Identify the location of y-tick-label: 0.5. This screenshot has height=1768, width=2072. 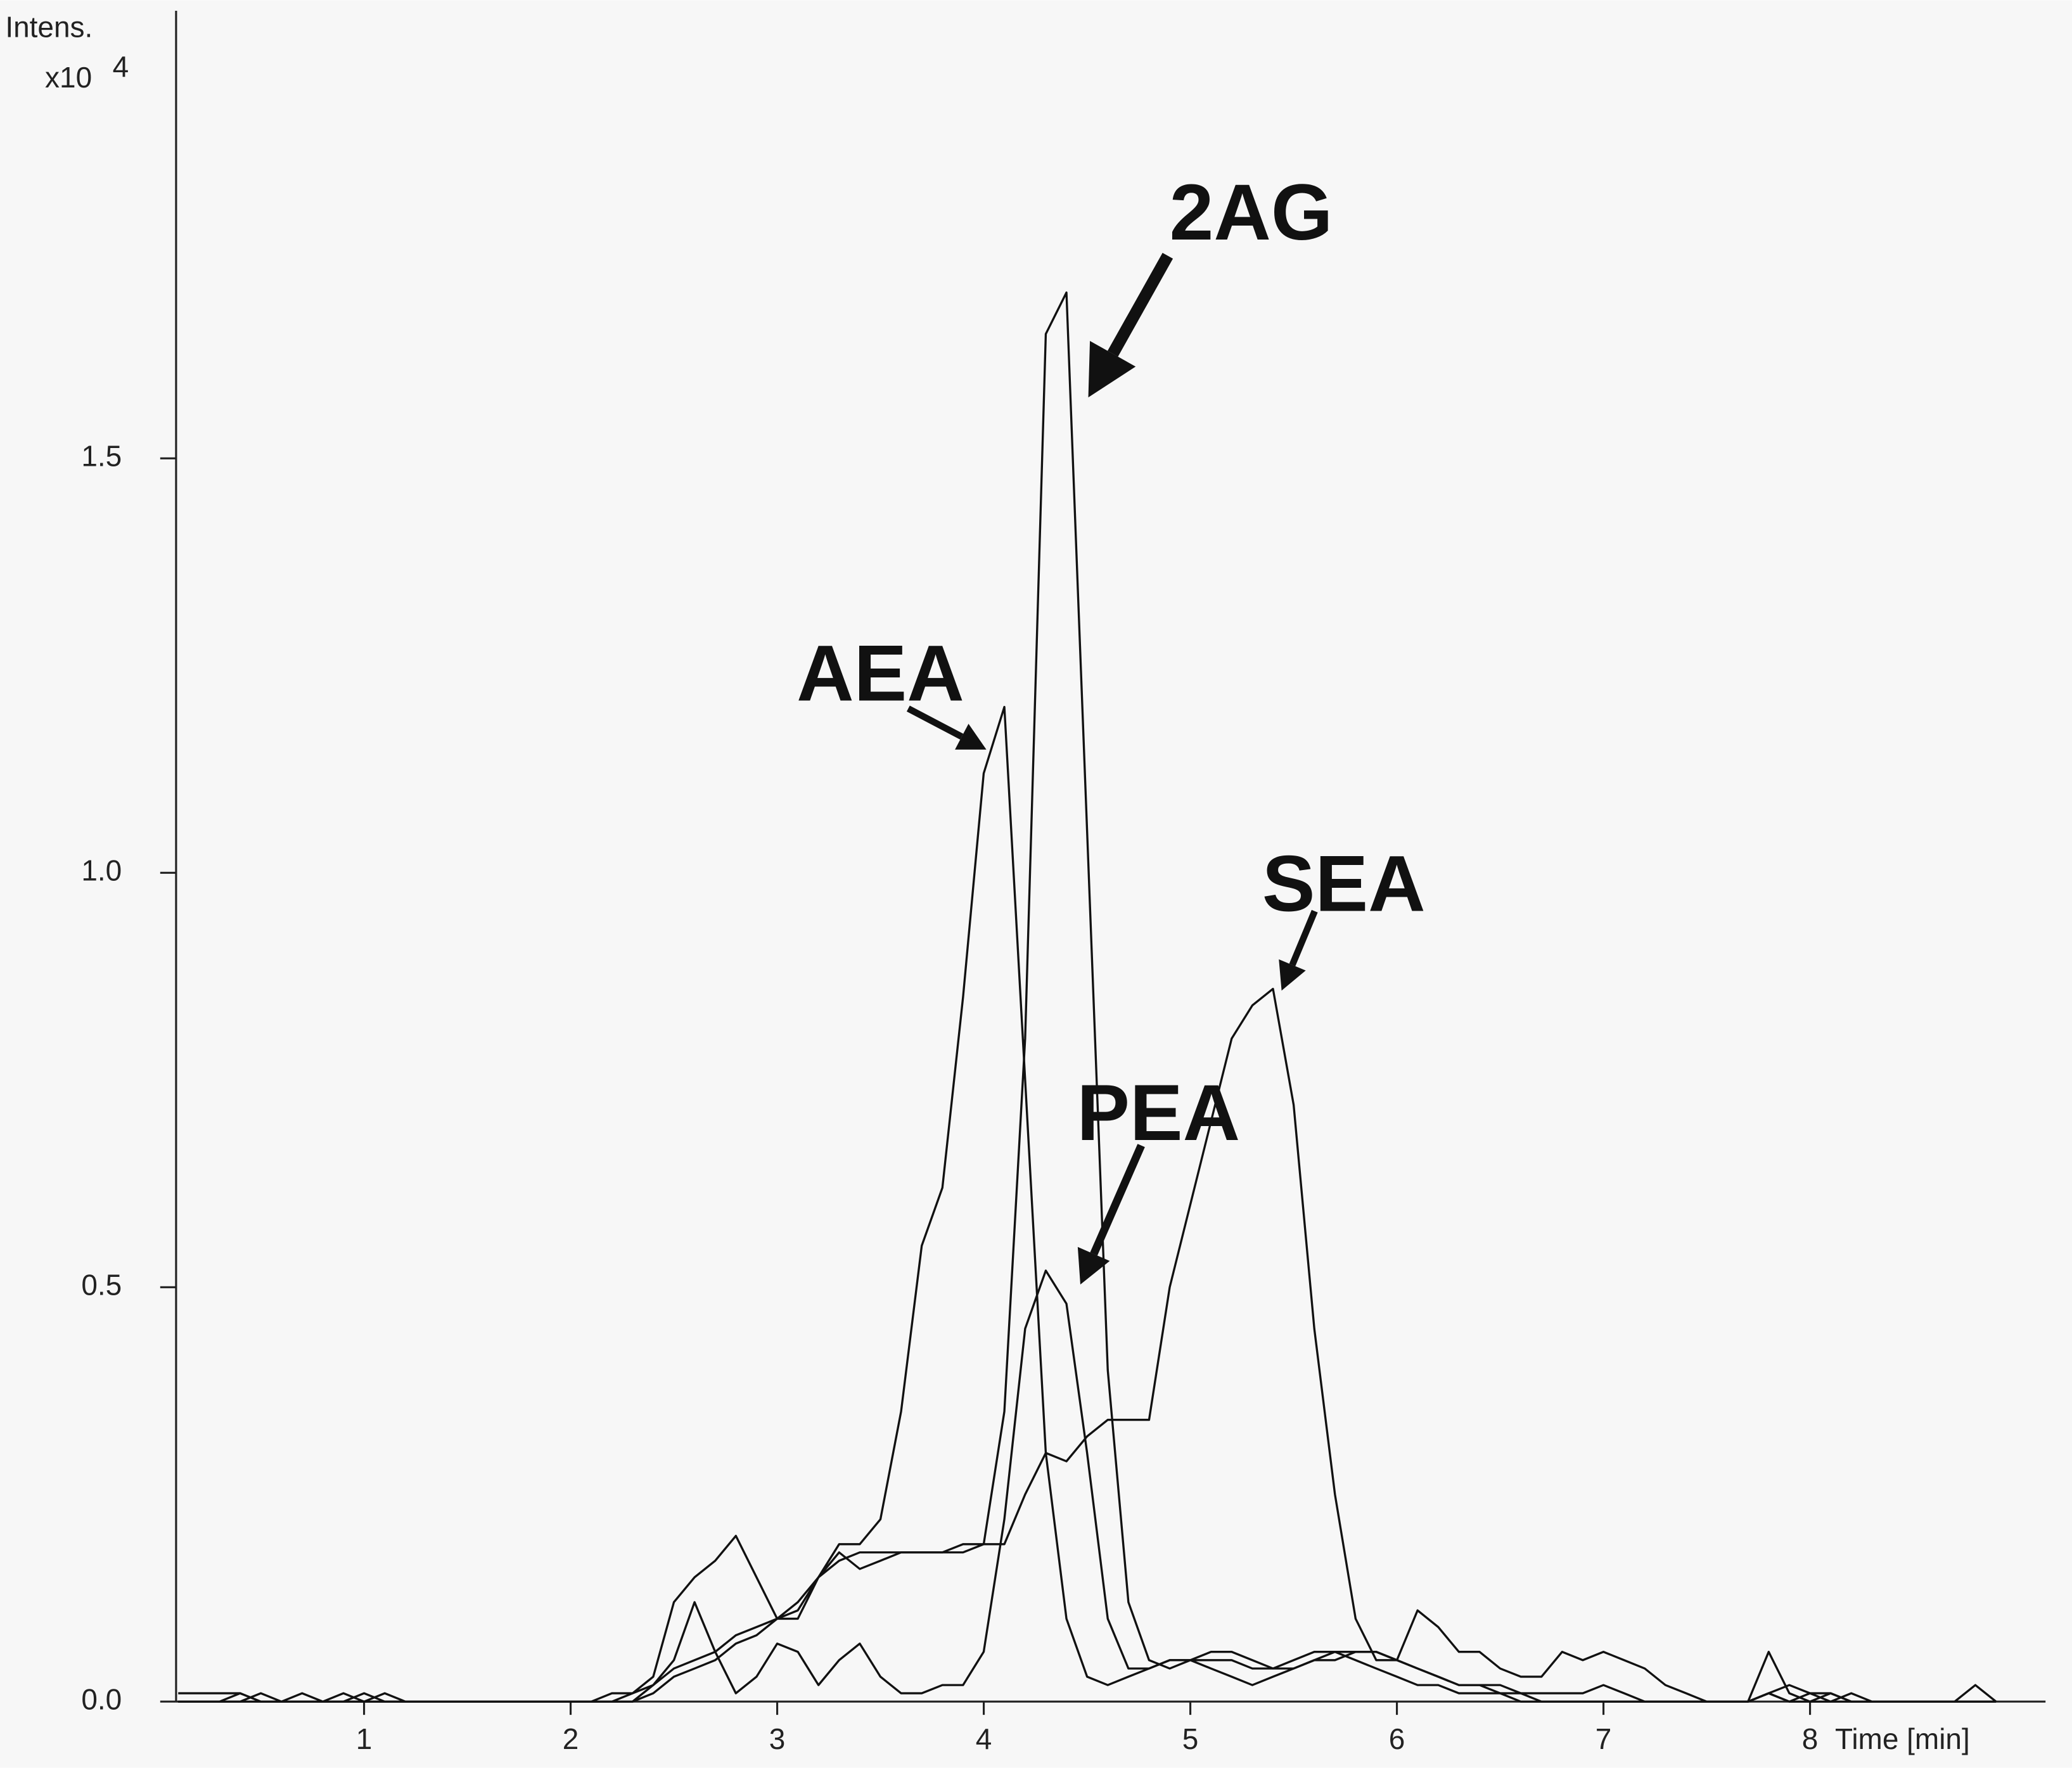
(101, 1284).